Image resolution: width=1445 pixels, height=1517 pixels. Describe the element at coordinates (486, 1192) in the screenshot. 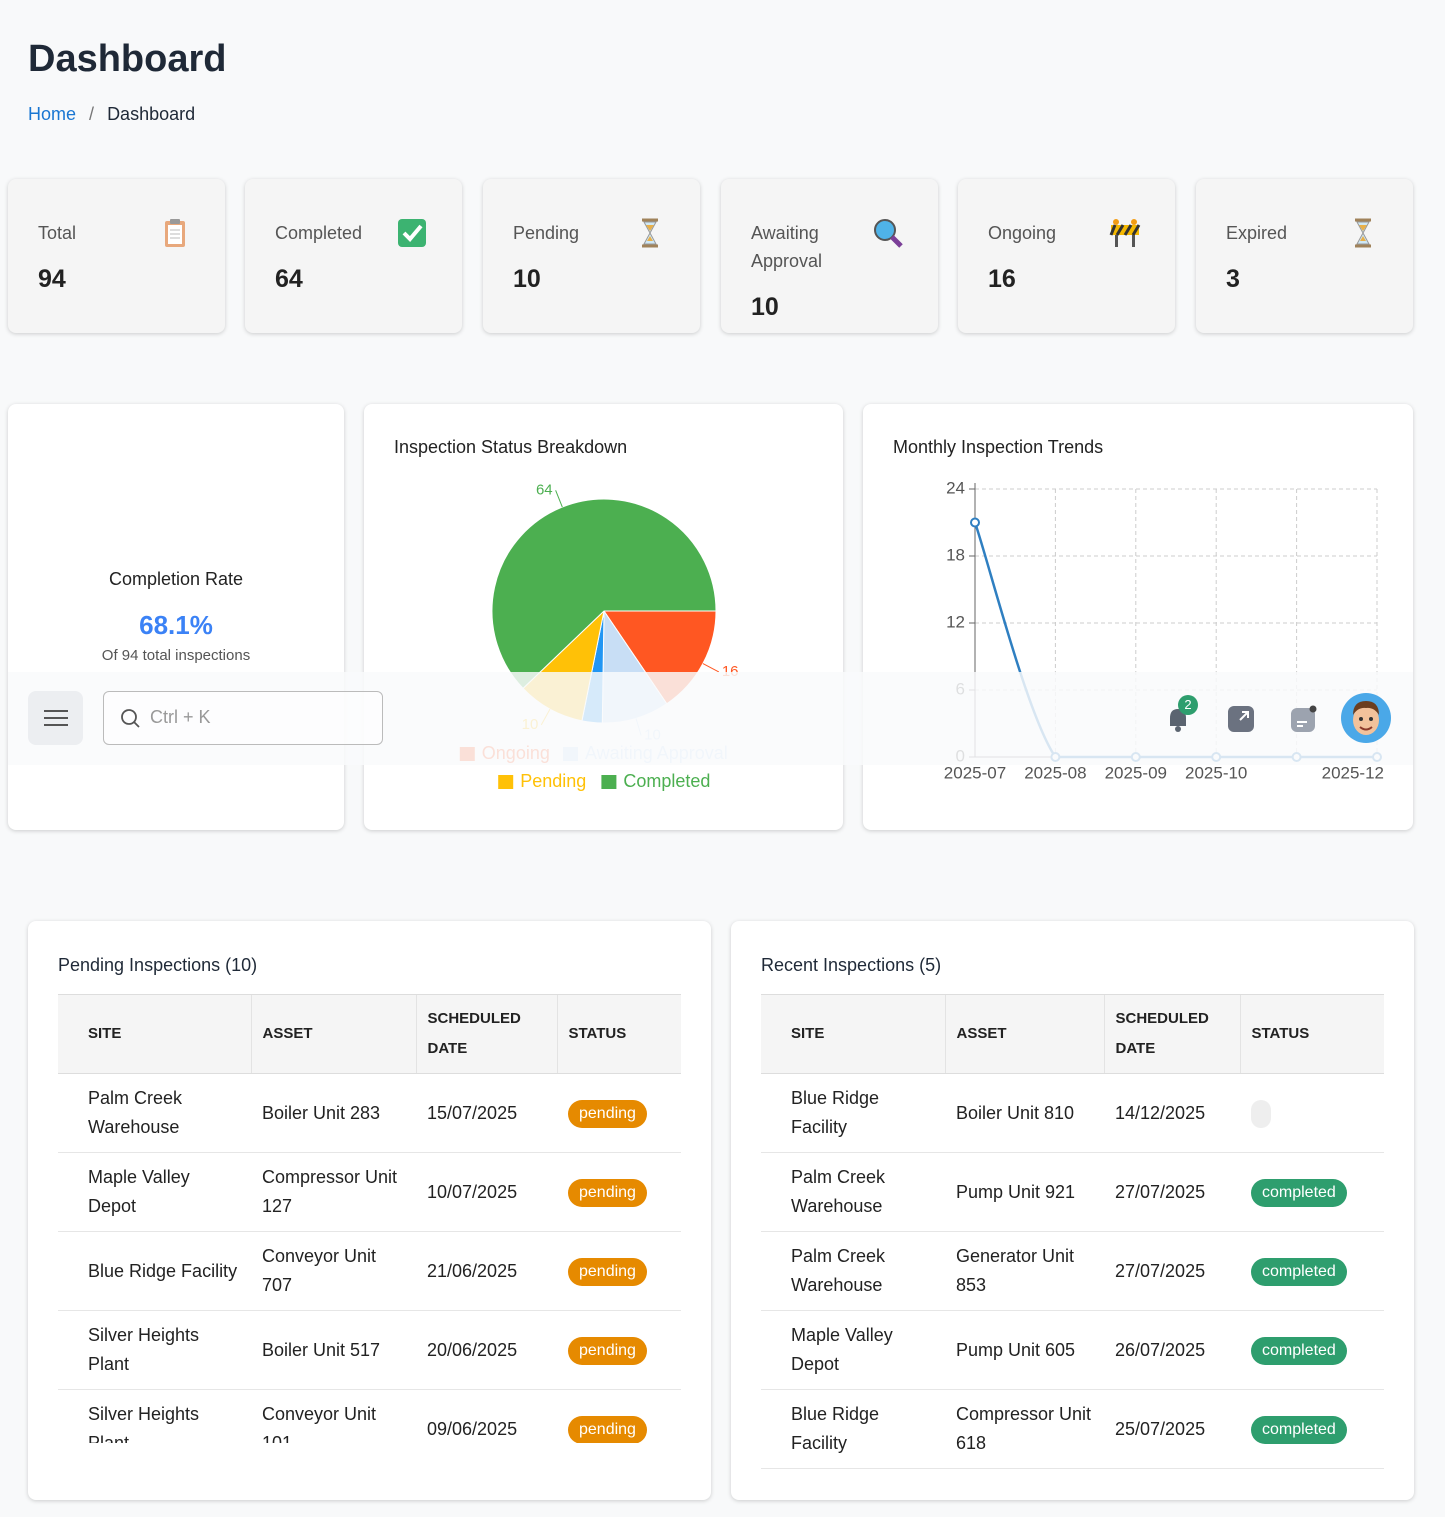

I see `table-cell: 10/07/2025` at that location.